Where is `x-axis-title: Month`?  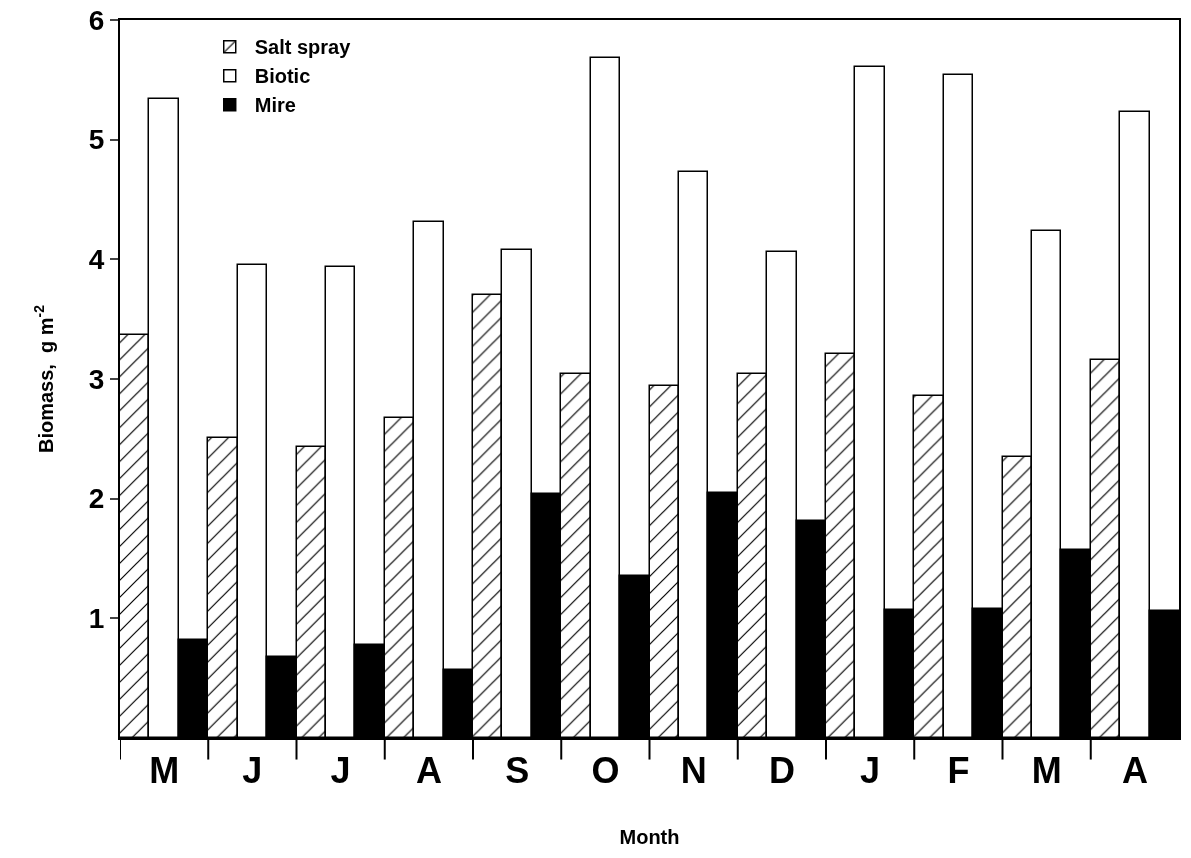 x-axis-title: Month is located at coordinates (649, 837).